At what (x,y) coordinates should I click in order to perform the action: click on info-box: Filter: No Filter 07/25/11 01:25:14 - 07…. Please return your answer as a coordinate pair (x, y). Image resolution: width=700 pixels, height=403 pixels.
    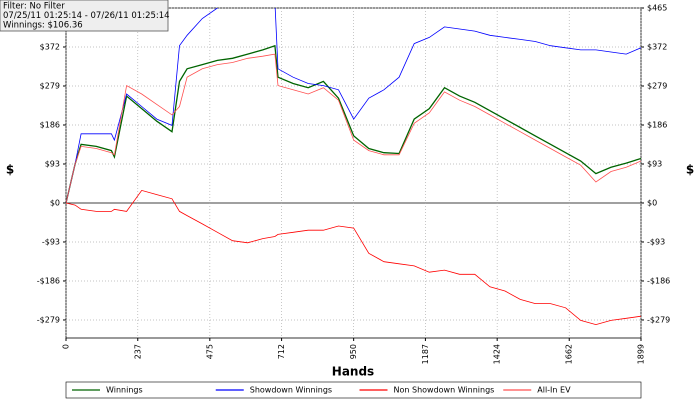
    Looking at the image, I should click on (85, 16).